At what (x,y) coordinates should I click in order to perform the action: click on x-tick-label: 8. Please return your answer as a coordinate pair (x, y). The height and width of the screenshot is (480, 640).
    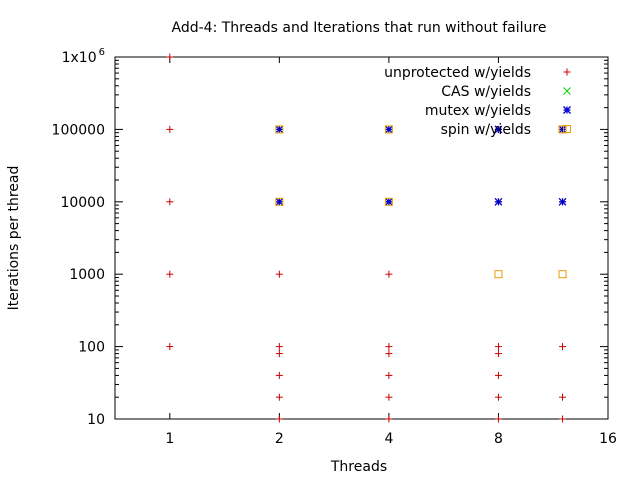
    Looking at the image, I should click on (498, 439).